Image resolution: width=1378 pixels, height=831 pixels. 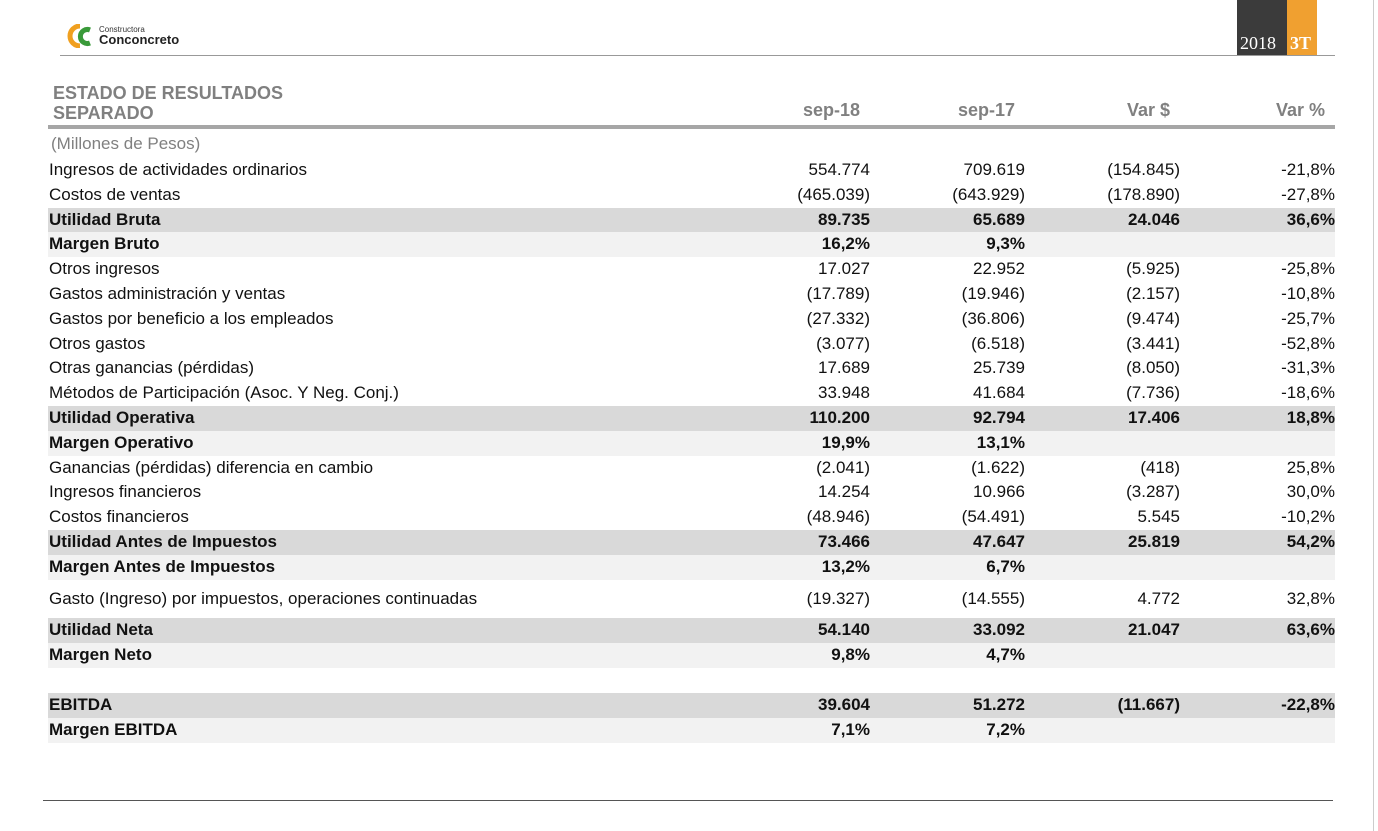 I want to click on unit: (Millones de Pesos), so click(x=126, y=143).